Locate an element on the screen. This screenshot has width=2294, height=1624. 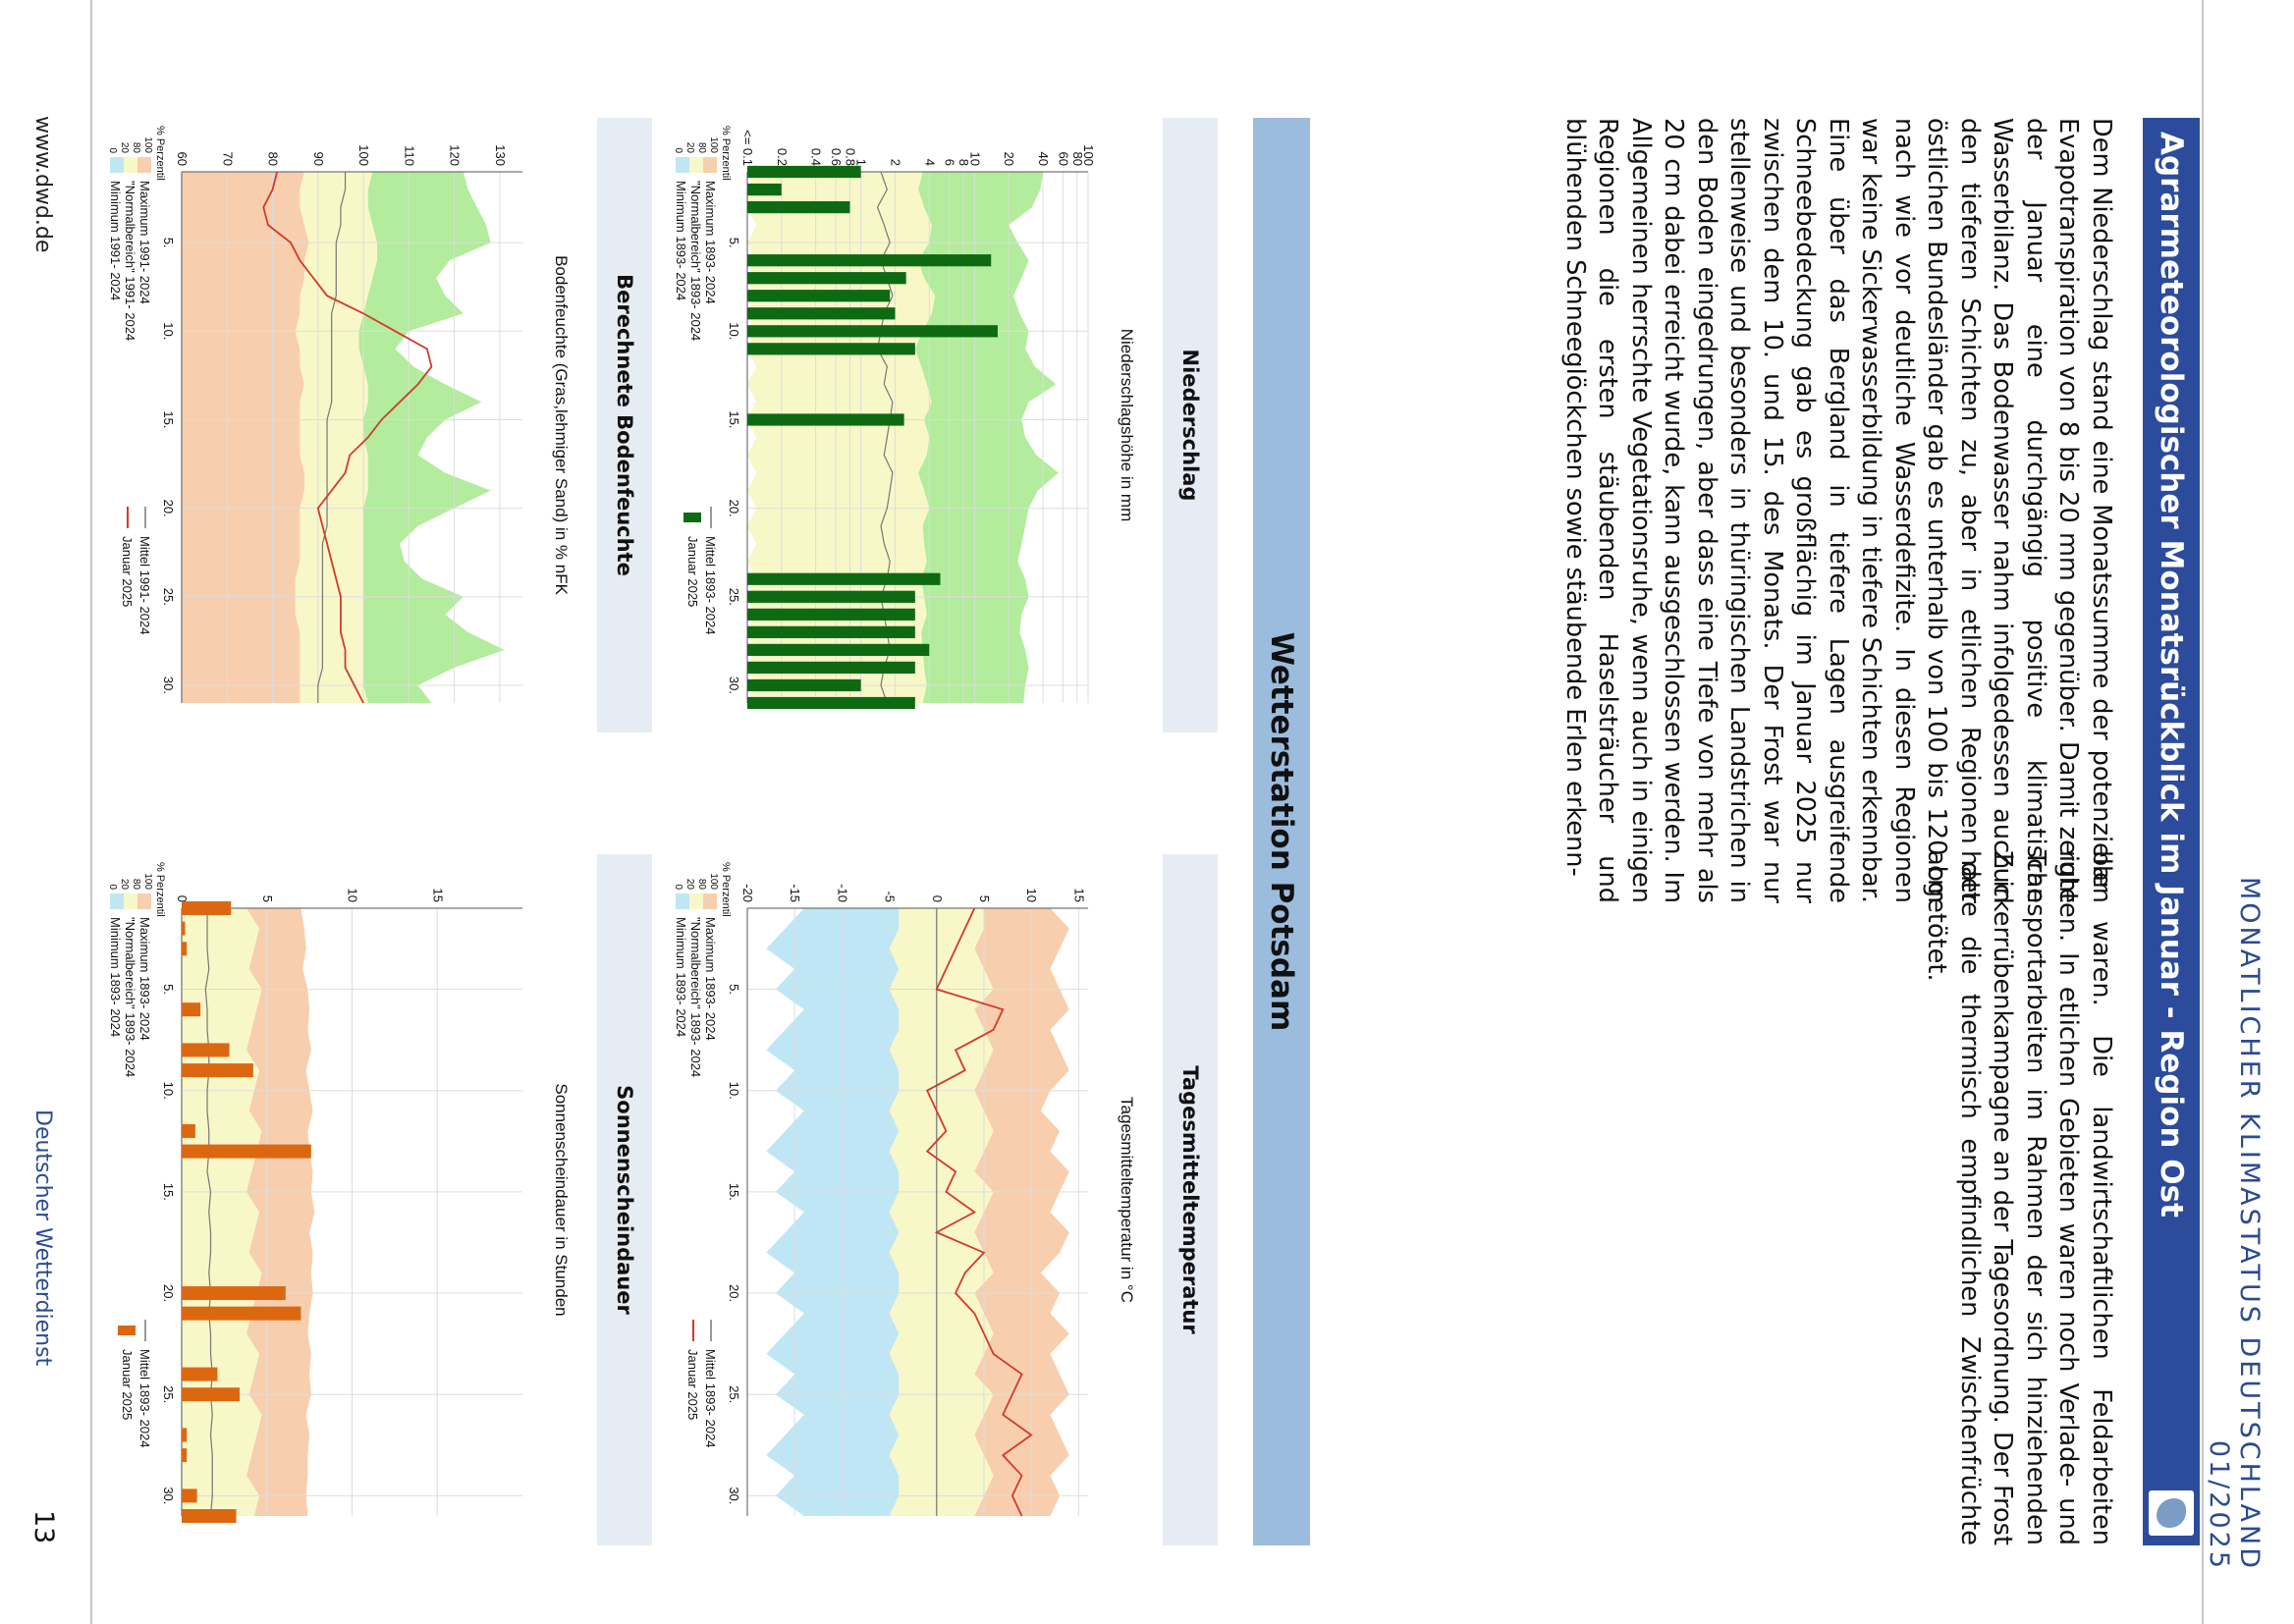
region-map-shape is located at coordinates (2171, 1513).